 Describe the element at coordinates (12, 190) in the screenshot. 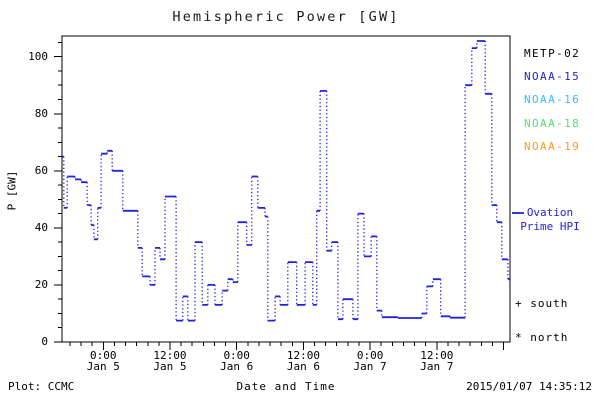

I see `y-axis-label: P [GW]` at that location.